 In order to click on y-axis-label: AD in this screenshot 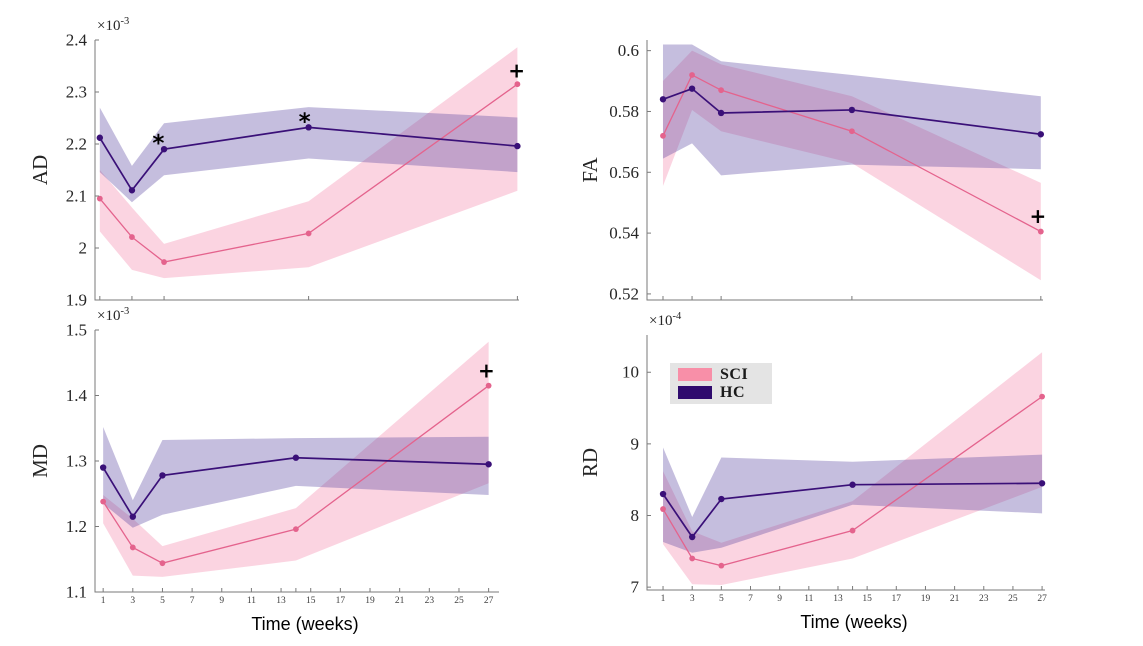, I will do `click(40, 170)`.